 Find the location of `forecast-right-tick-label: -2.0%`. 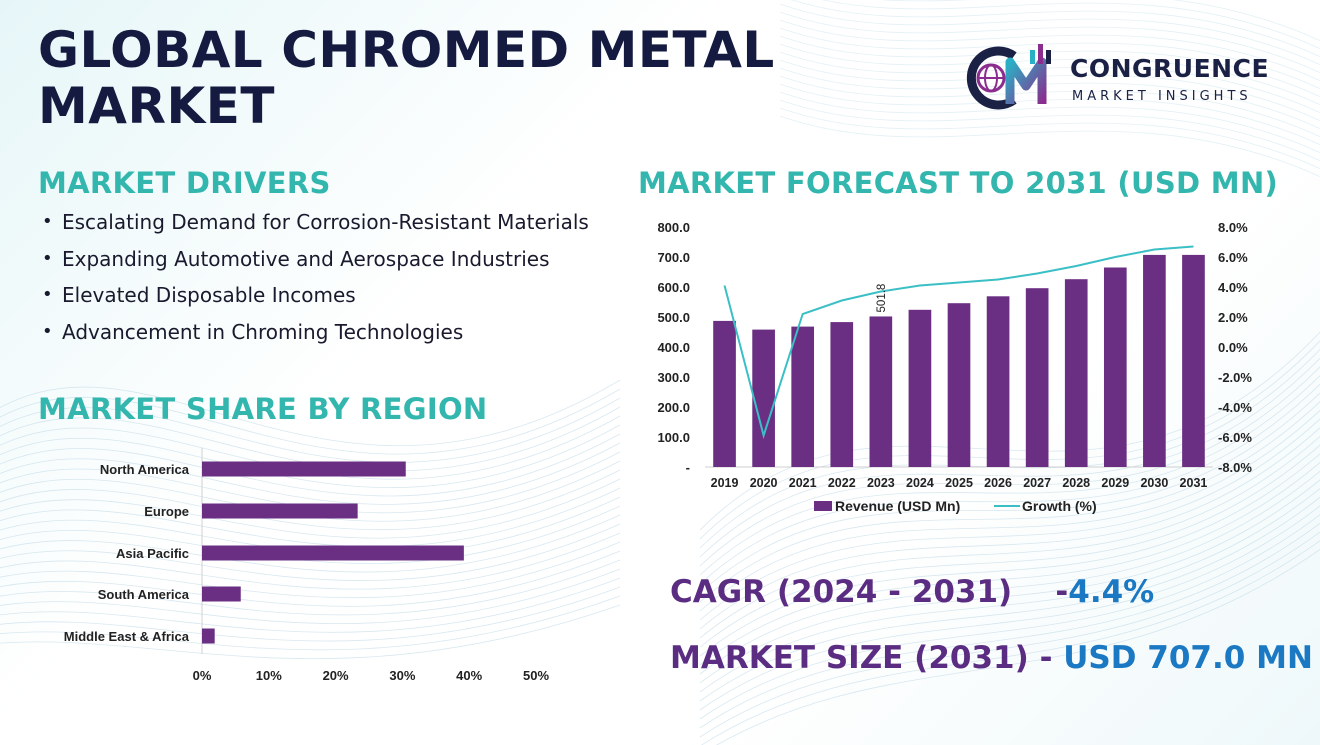

forecast-right-tick-label: -2.0% is located at coordinates (1235, 377).